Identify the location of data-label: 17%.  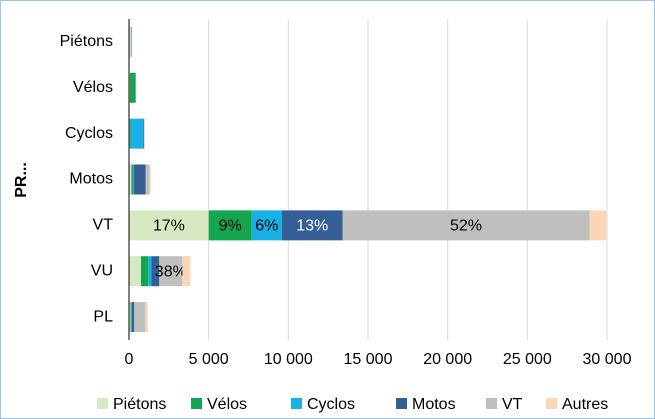
(169, 226).